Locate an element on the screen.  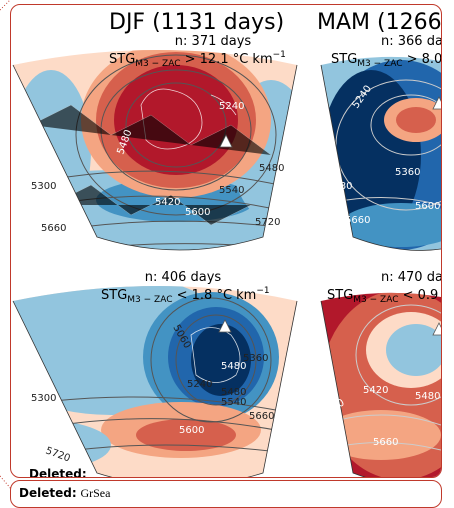
top-right-stg: STGM3 − ZAC > 8.0 is located at coordinates (386, 60).